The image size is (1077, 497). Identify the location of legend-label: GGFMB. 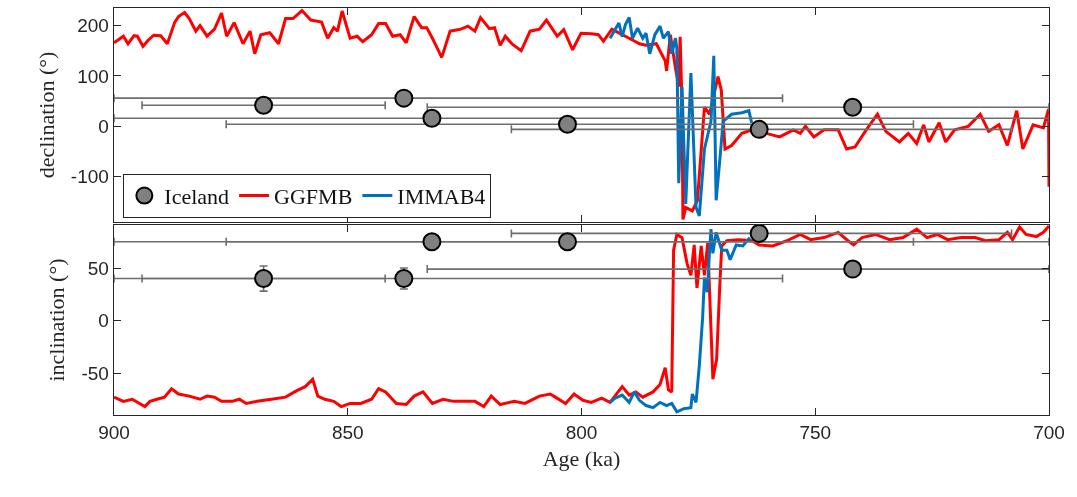
(313, 197).